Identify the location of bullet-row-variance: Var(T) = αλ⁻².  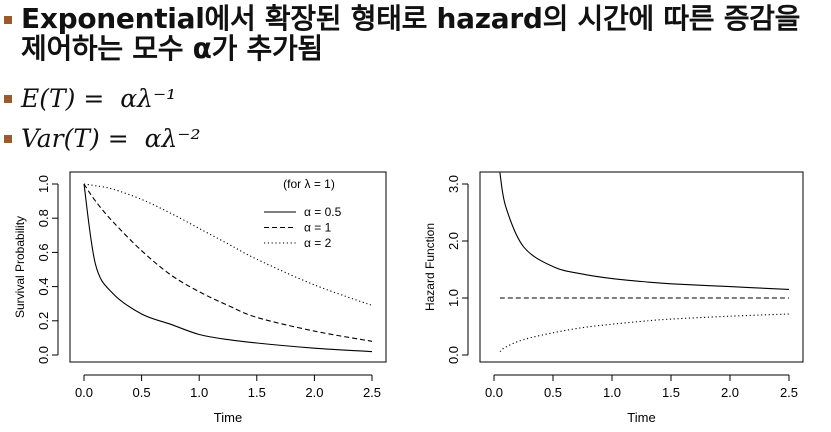
(102, 139).